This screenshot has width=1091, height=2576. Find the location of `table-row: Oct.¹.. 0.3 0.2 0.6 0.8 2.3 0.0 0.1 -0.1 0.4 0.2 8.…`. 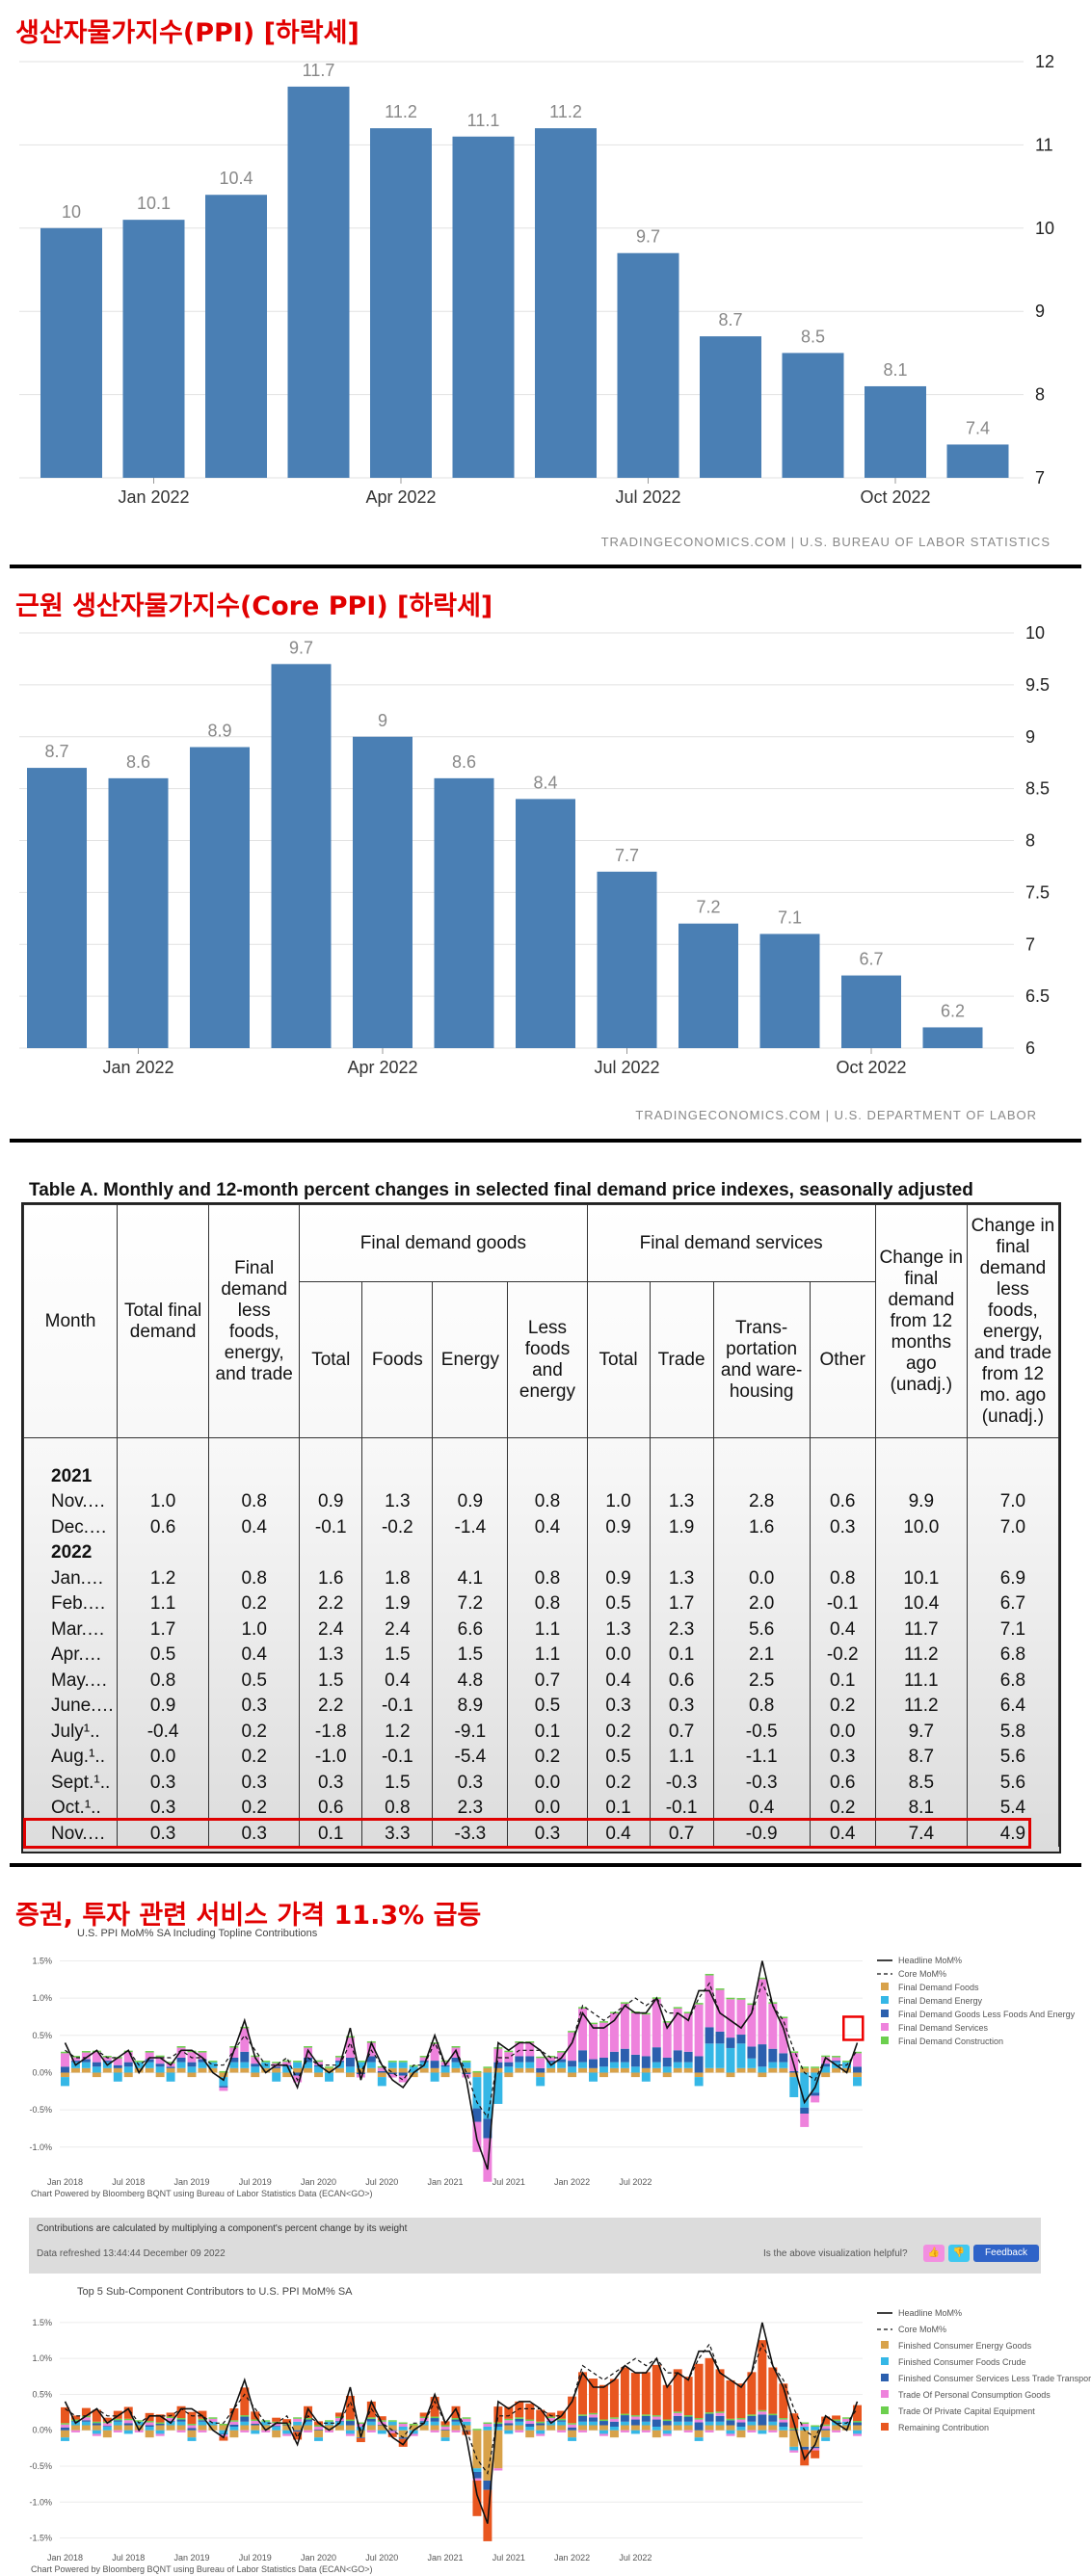

table-row: Oct.¹.. 0.3 0.2 0.6 0.8 2.3 0.0 0.1 -0.1 0.4 0.2 8.… is located at coordinates (541, 1809).